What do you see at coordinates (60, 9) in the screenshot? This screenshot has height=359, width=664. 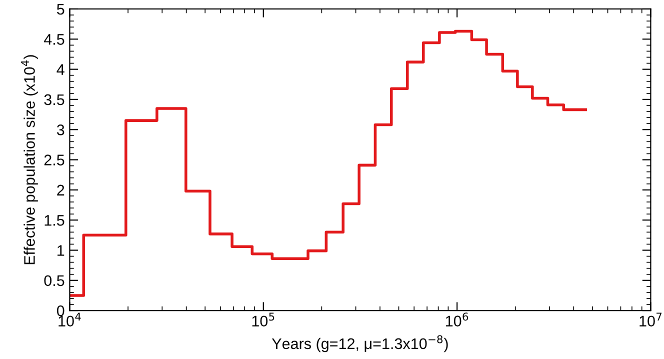 I see `y-tick-label: 5` at bounding box center [60, 9].